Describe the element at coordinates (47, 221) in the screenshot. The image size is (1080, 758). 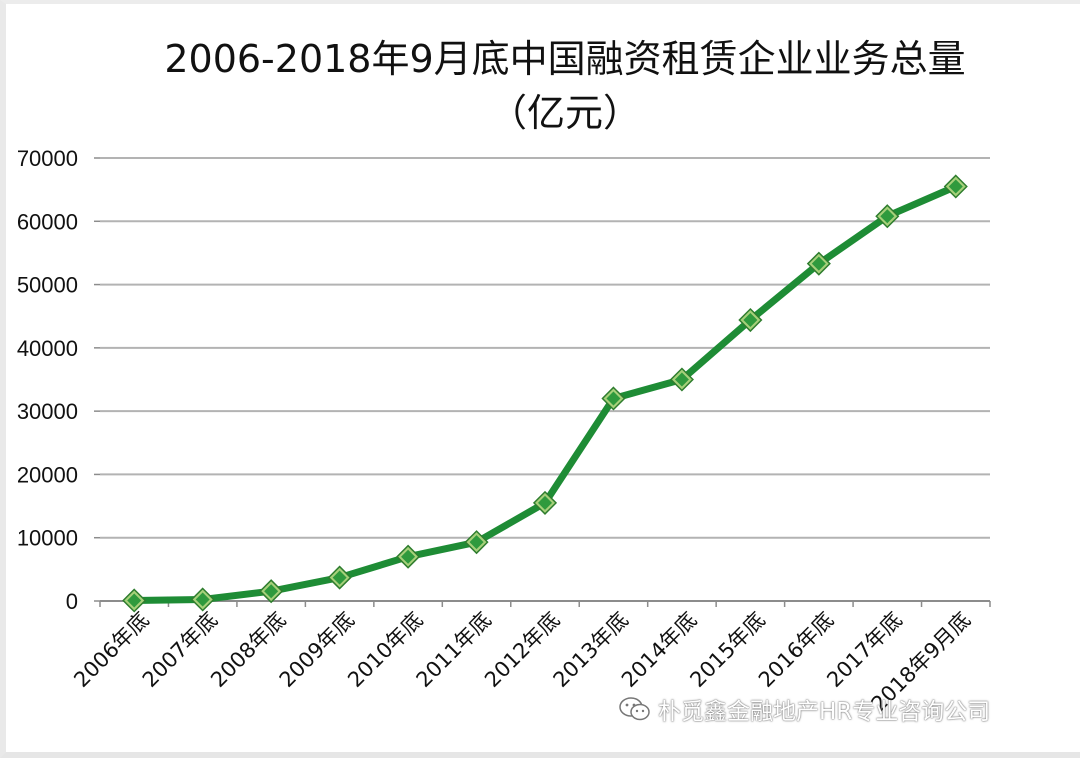
I see `y-tick-label: 60000` at that location.